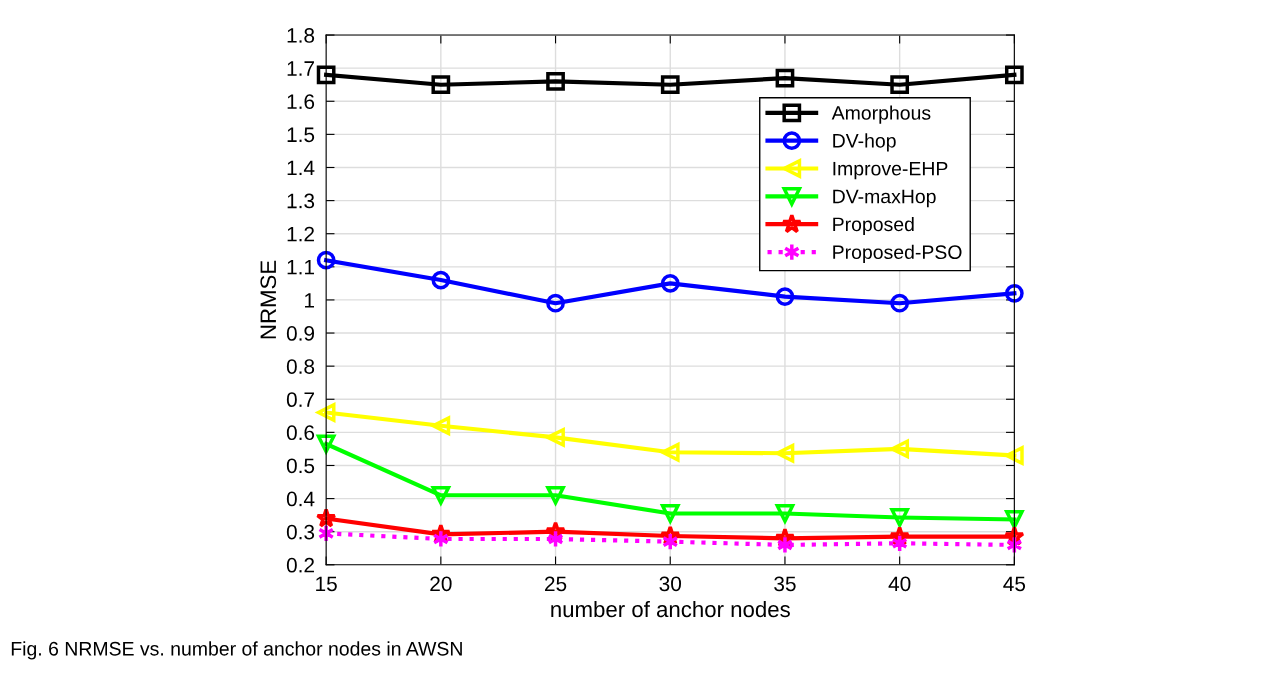  What do you see at coordinates (301, 135) in the screenshot?
I see `y-tick-label: 1.5` at bounding box center [301, 135].